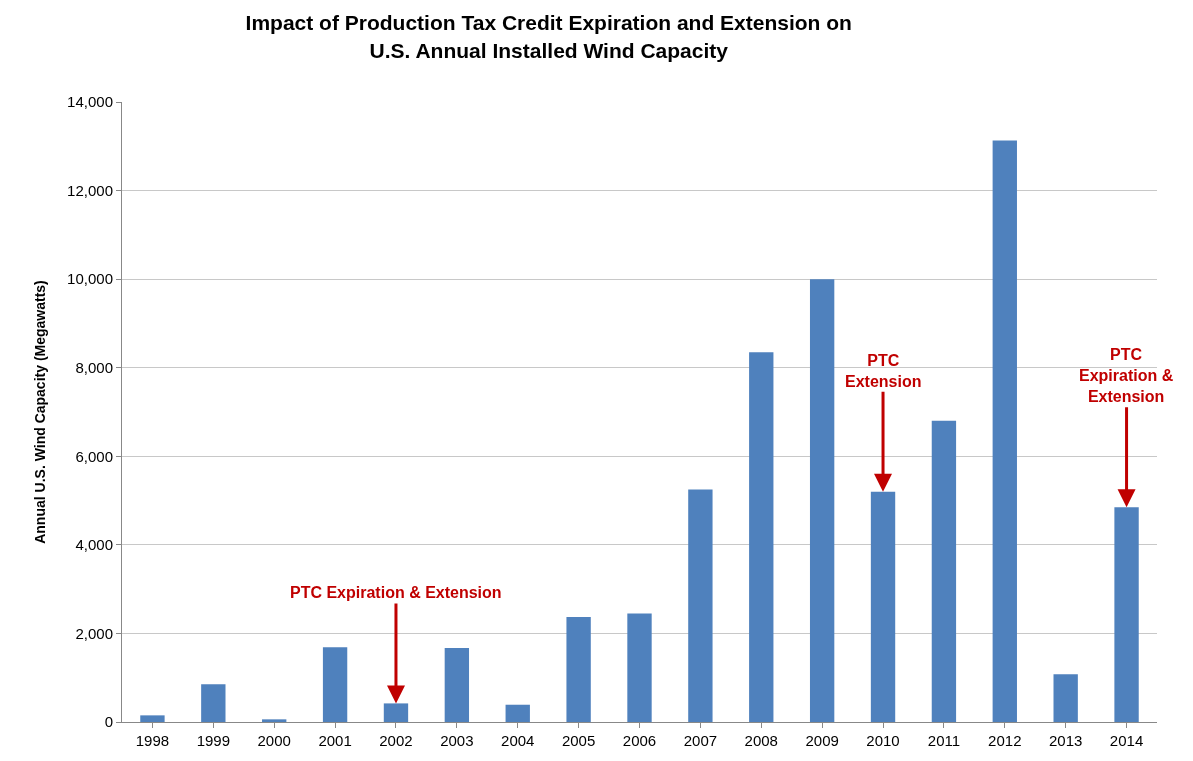 The width and height of the screenshot is (1193, 761). I want to click on x-tick-label: 1998, so click(152, 740).